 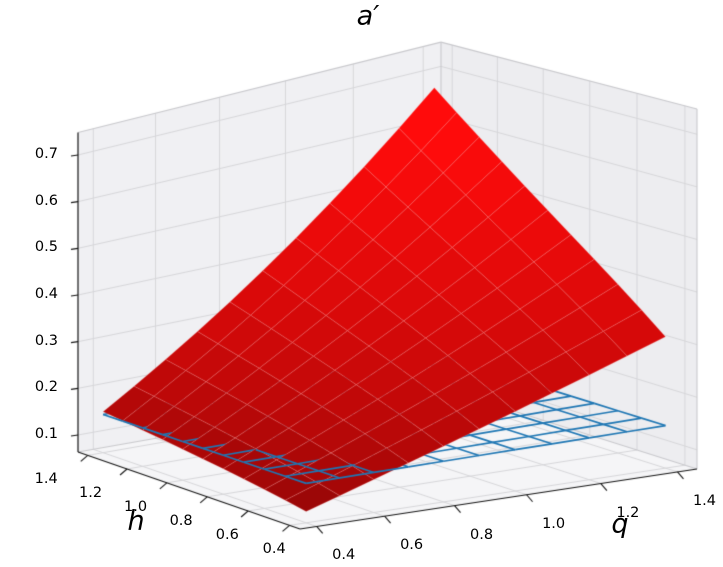 I want to click on z-tick-label: 0.3, so click(x=46, y=340).